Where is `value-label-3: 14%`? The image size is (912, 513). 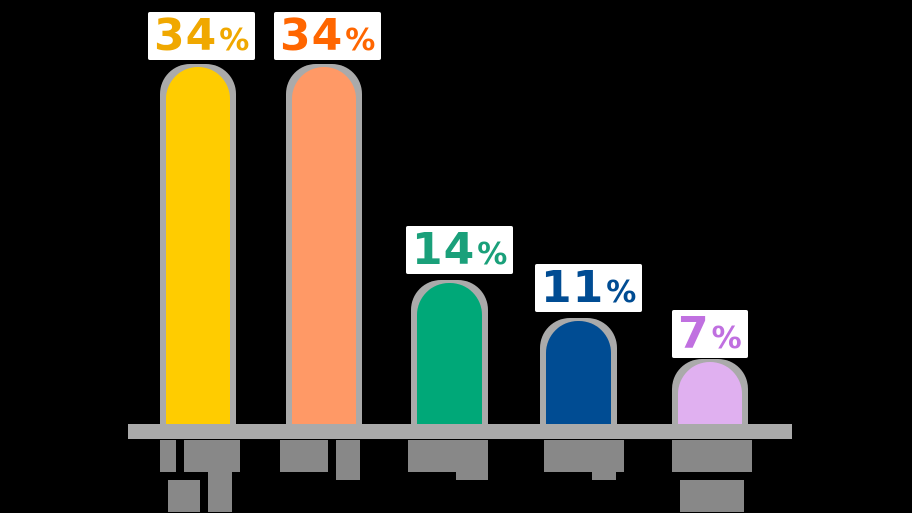 value-label-3: 14% is located at coordinates (460, 249).